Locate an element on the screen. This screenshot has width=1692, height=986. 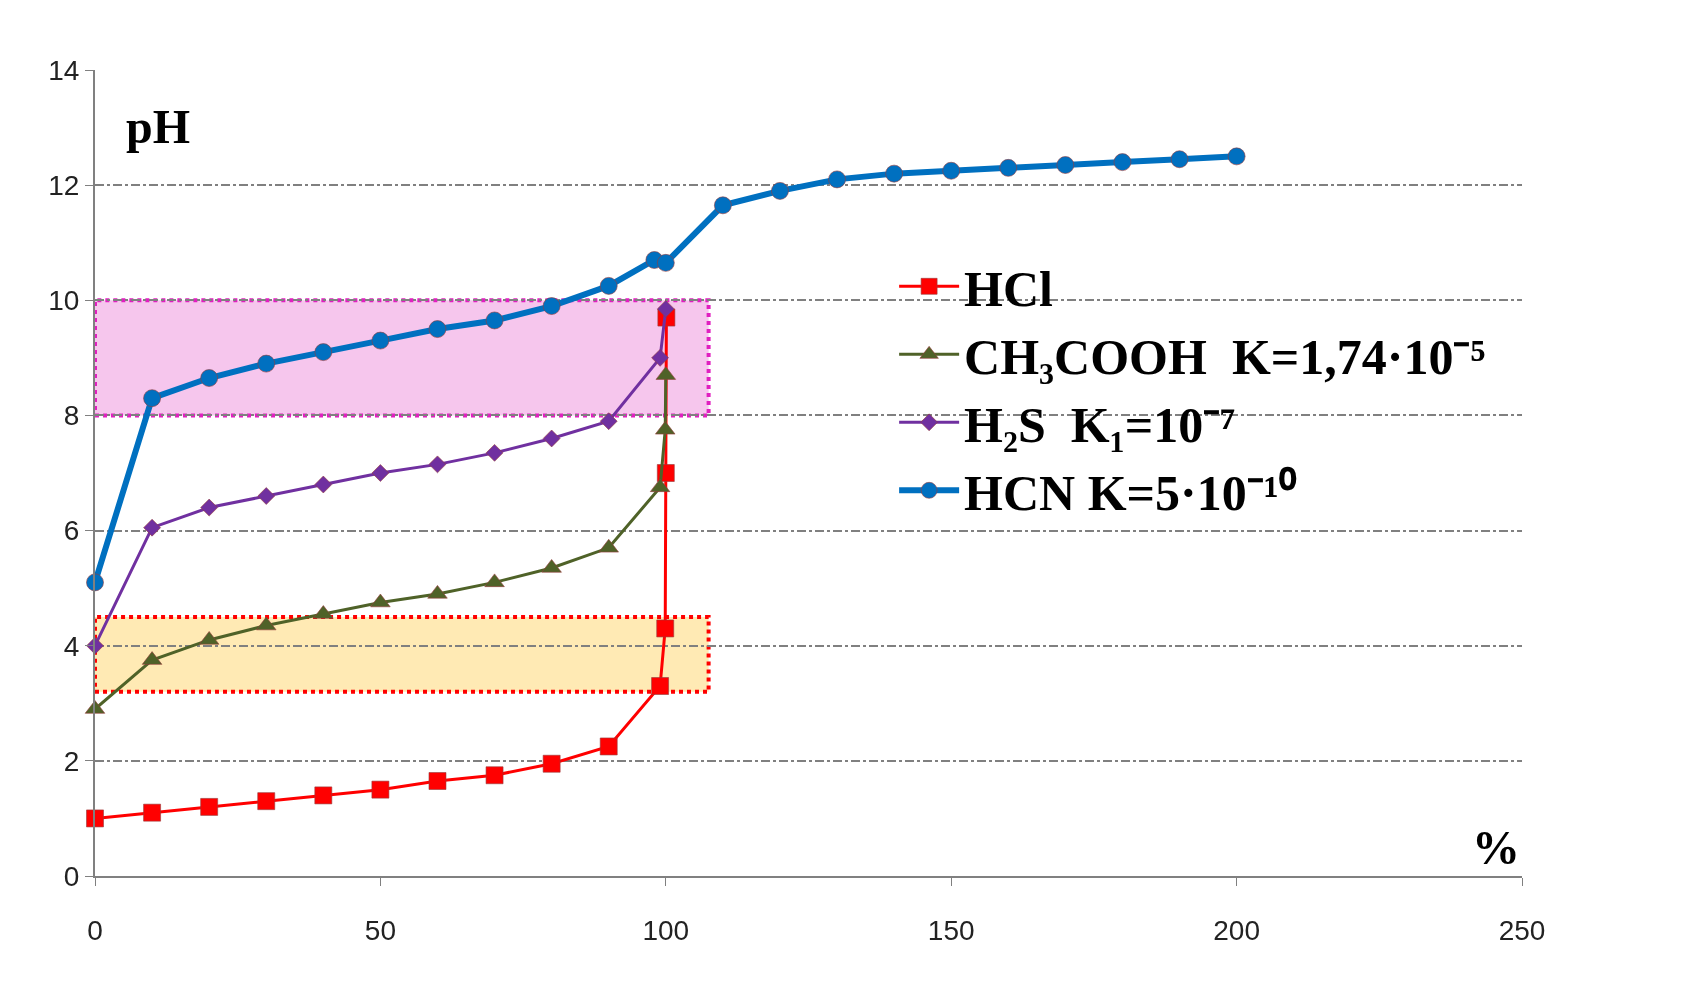
y-tick-label: 14 is located at coordinates (64, 70).